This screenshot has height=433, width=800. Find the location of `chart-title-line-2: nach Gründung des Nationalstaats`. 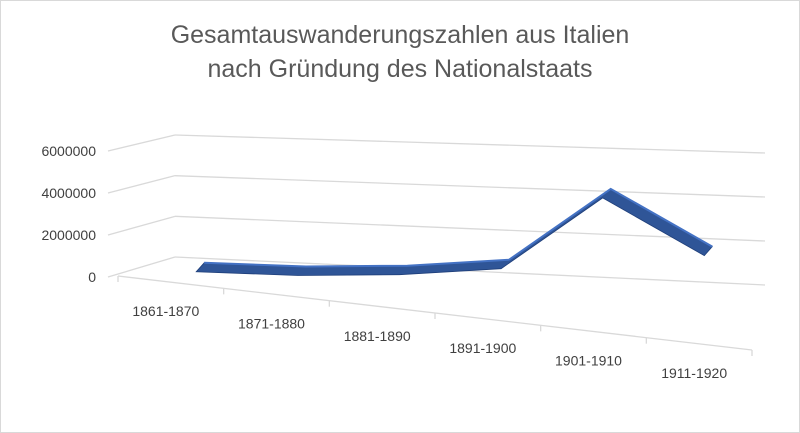

chart-title-line-2: nach Gründung des Nationalstaats is located at coordinates (400, 69).